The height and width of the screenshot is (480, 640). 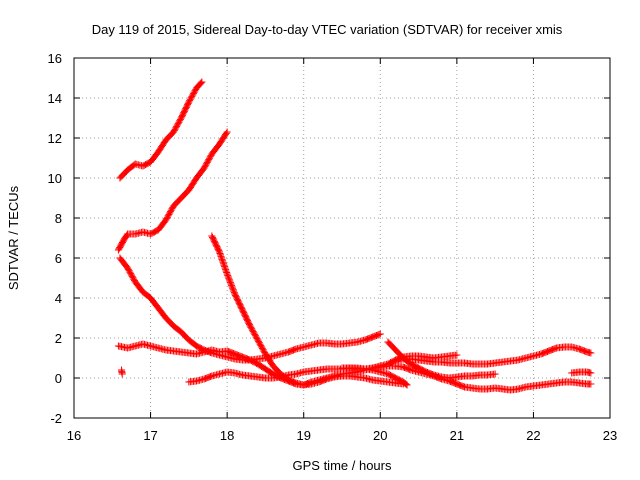 I want to click on x-tick-label: 19, so click(x=303, y=435).